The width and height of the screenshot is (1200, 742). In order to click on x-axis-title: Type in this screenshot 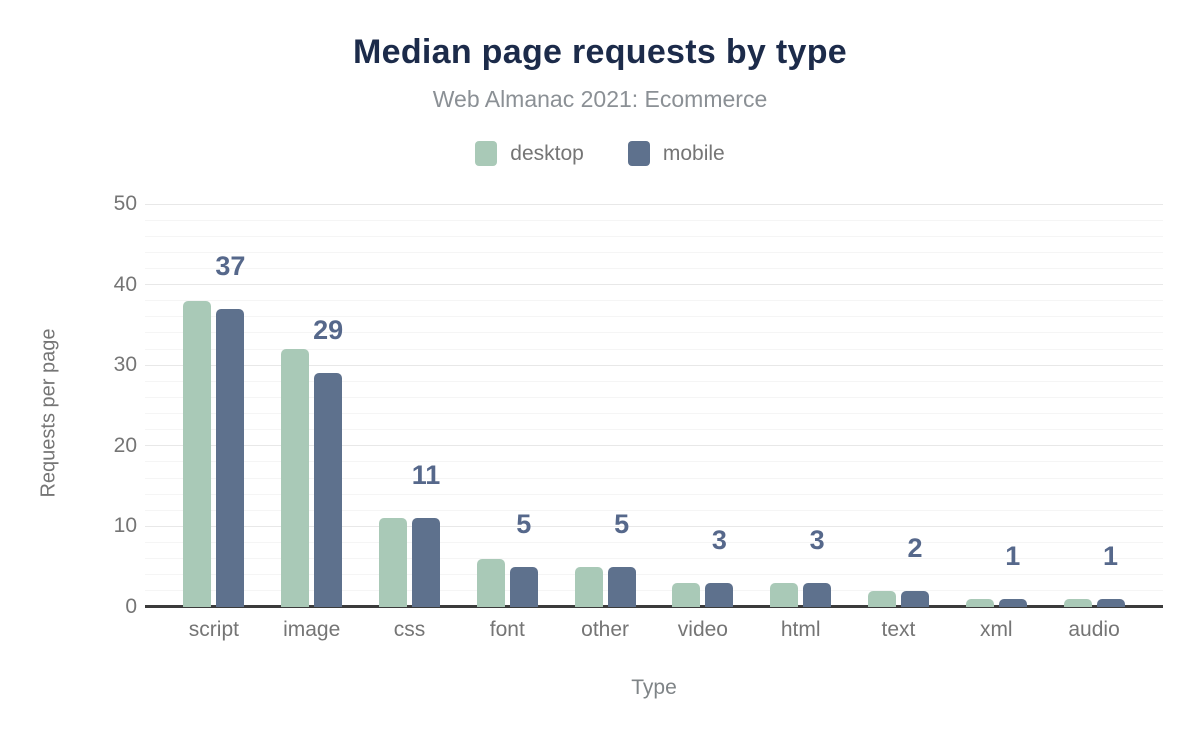, I will do `click(654, 687)`.